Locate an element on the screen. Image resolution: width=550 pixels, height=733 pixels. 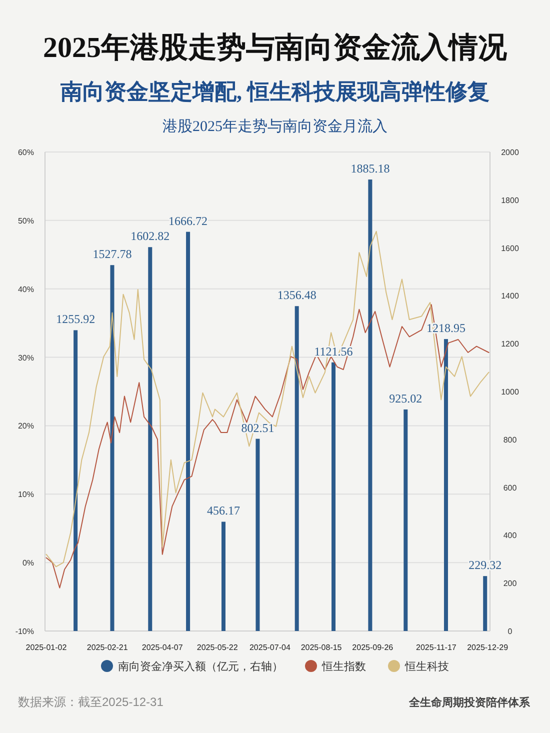
legend-label: 南向资金净买入额（亿元，右轴） is located at coordinates (200, 666).